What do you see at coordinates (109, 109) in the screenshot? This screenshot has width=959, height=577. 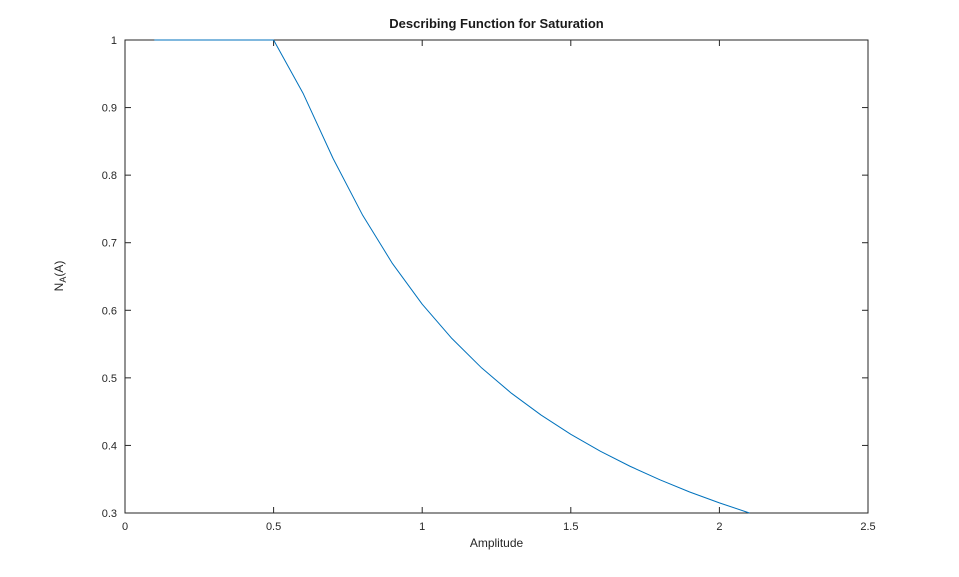 I see `y-tick-label: 0.9` at bounding box center [109, 109].